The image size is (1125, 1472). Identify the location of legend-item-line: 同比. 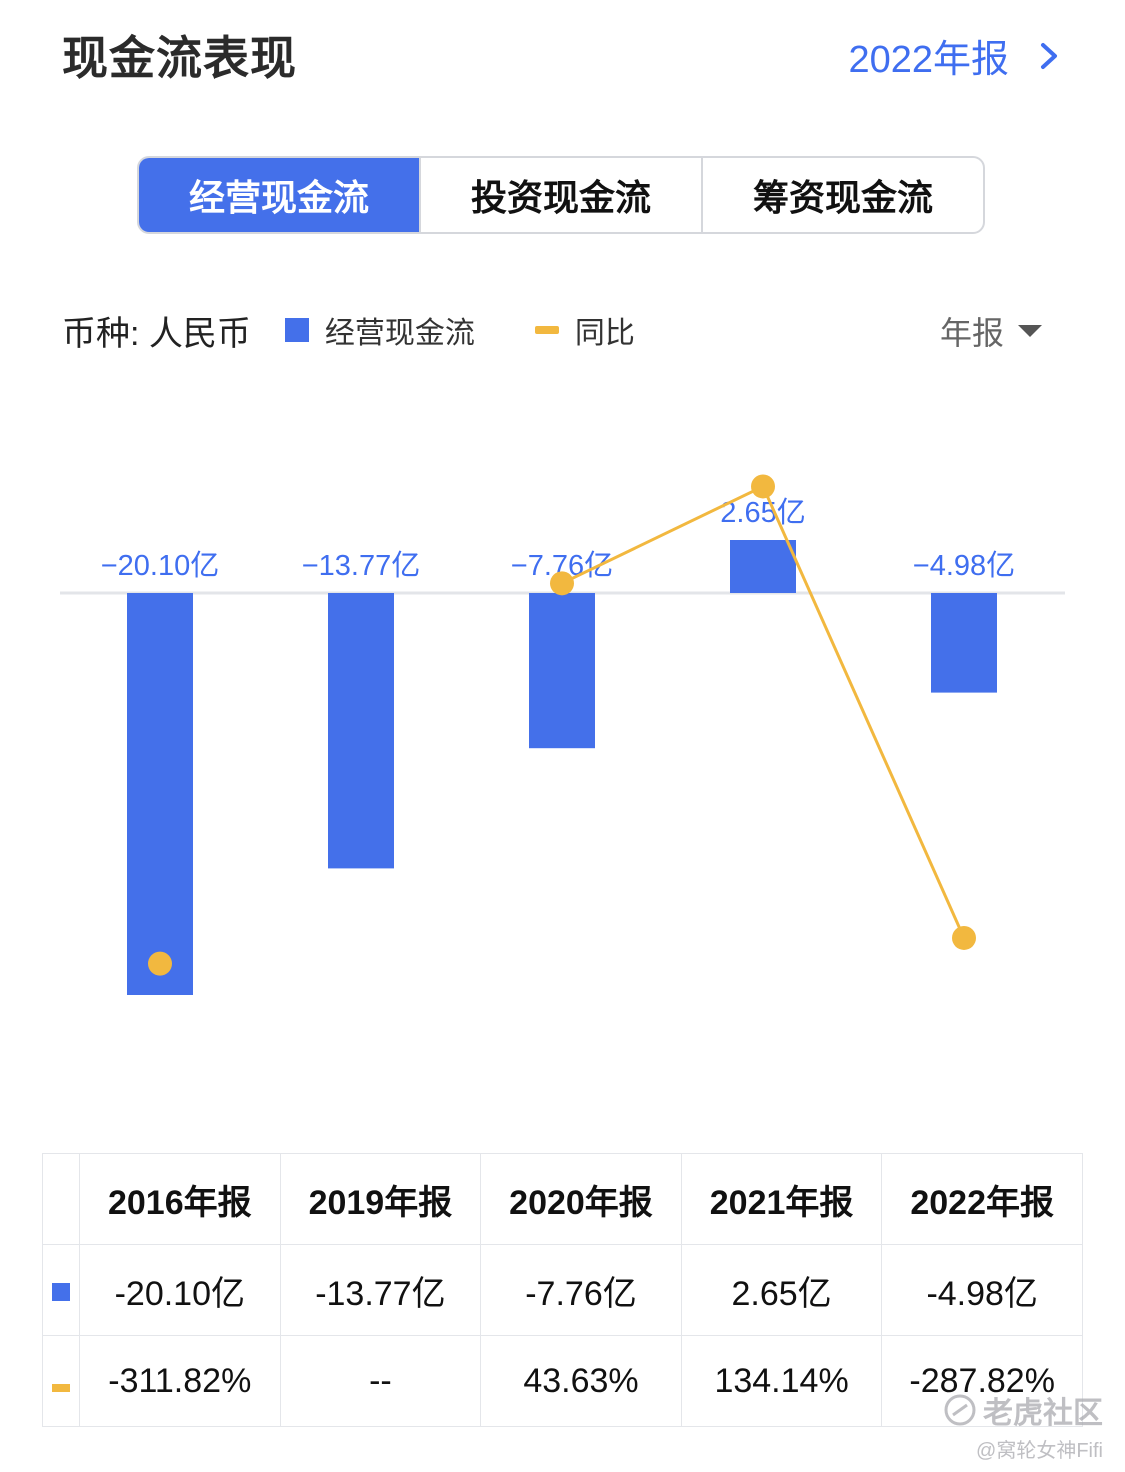
(584, 330).